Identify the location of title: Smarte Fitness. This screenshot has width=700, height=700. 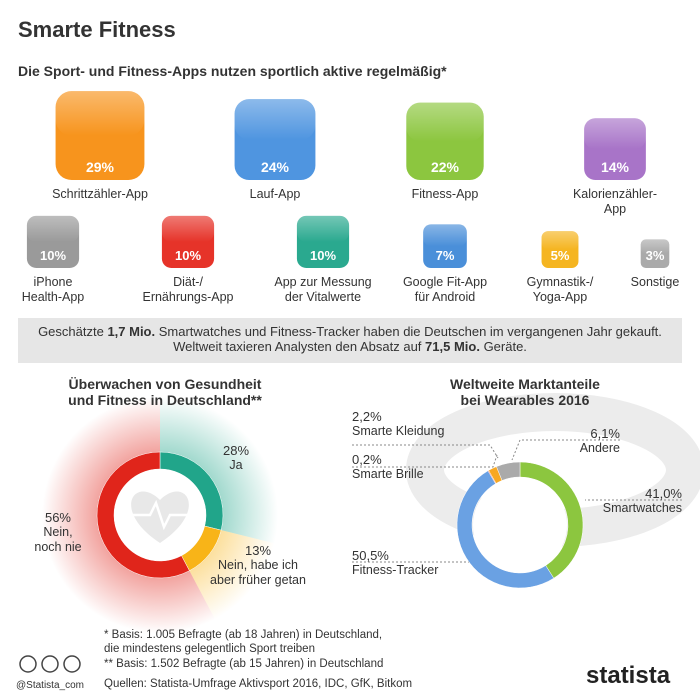
(97, 29).